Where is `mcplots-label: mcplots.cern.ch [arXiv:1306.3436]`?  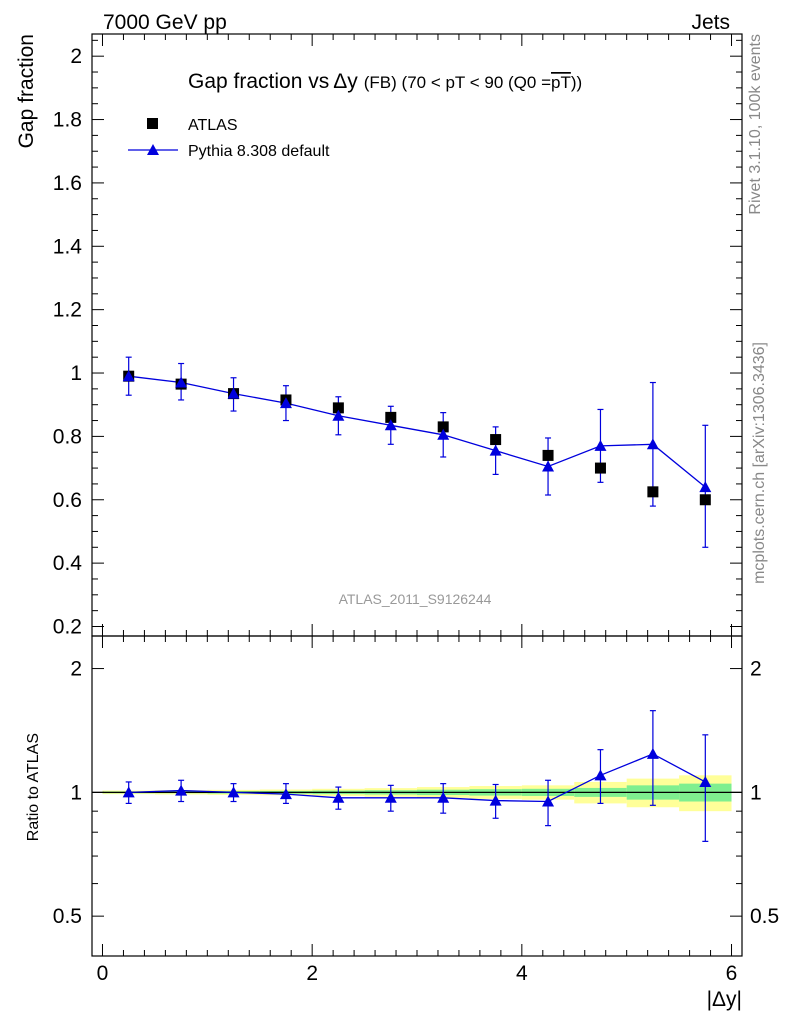 mcplots-label: mcplots.cern.ch [arXiv:1306.3436] is located at coordinates (759, 463).